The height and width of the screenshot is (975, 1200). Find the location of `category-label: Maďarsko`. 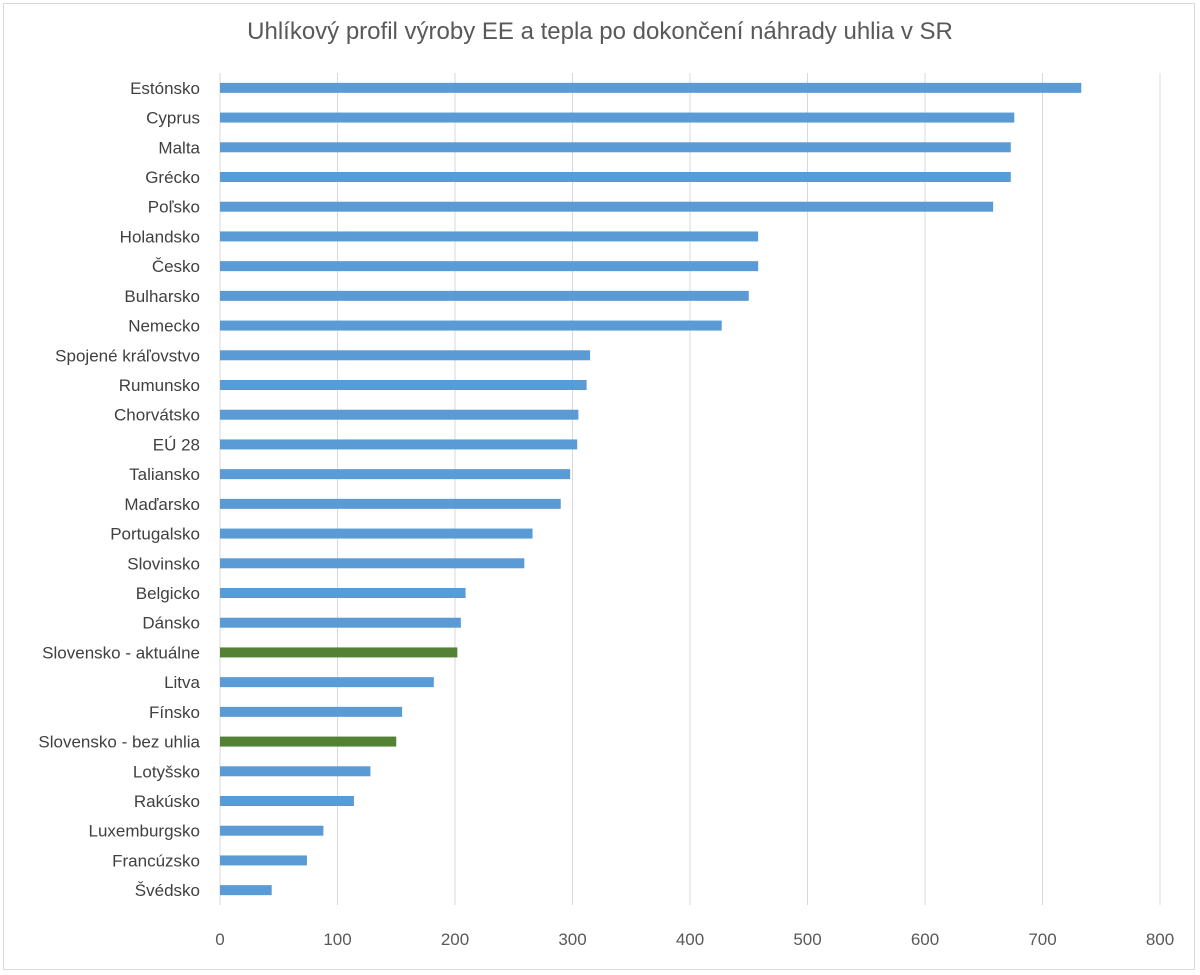

category-label: Maďarsko is located at coordinates (162, 504).